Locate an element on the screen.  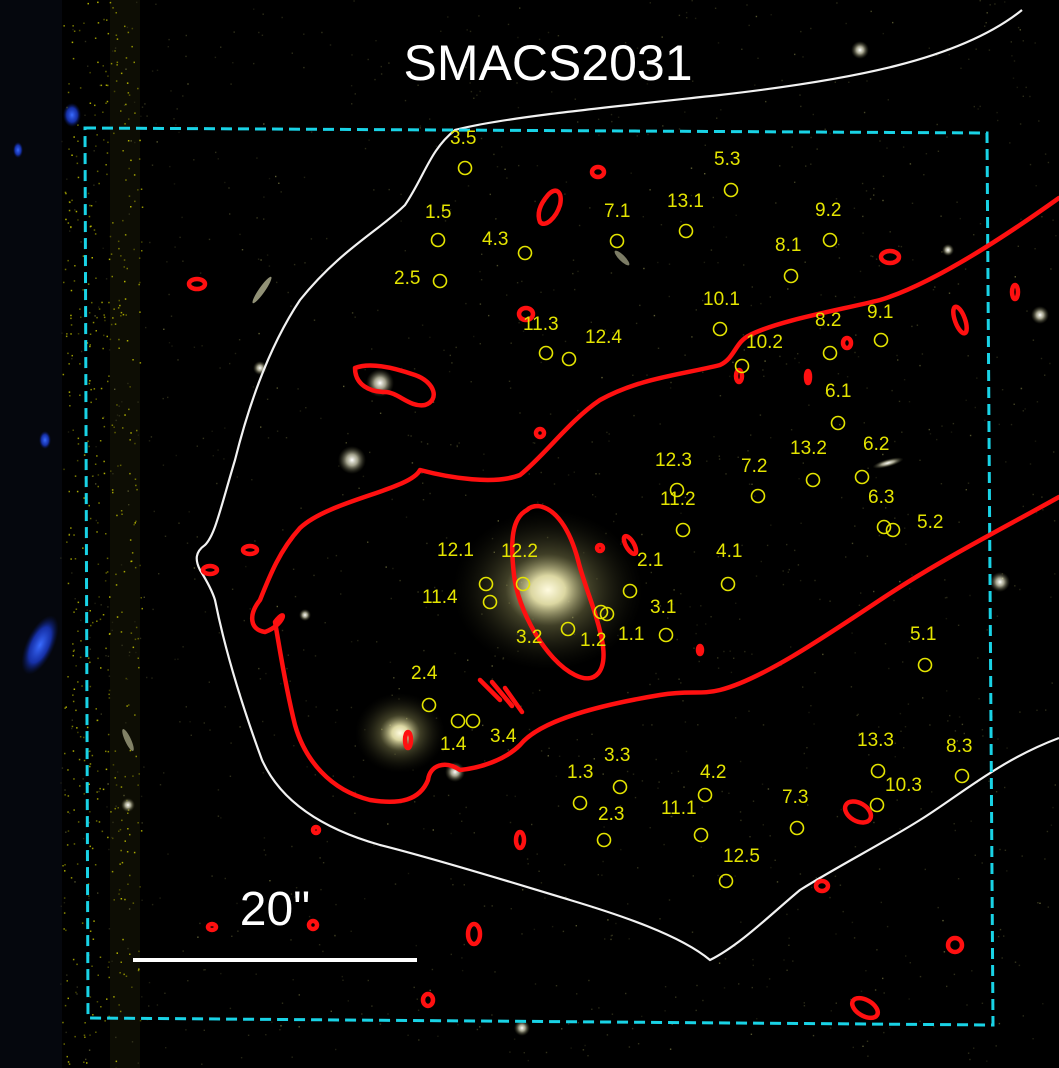
image-marker-label: 3.3 is located at coordinates (617, 755).